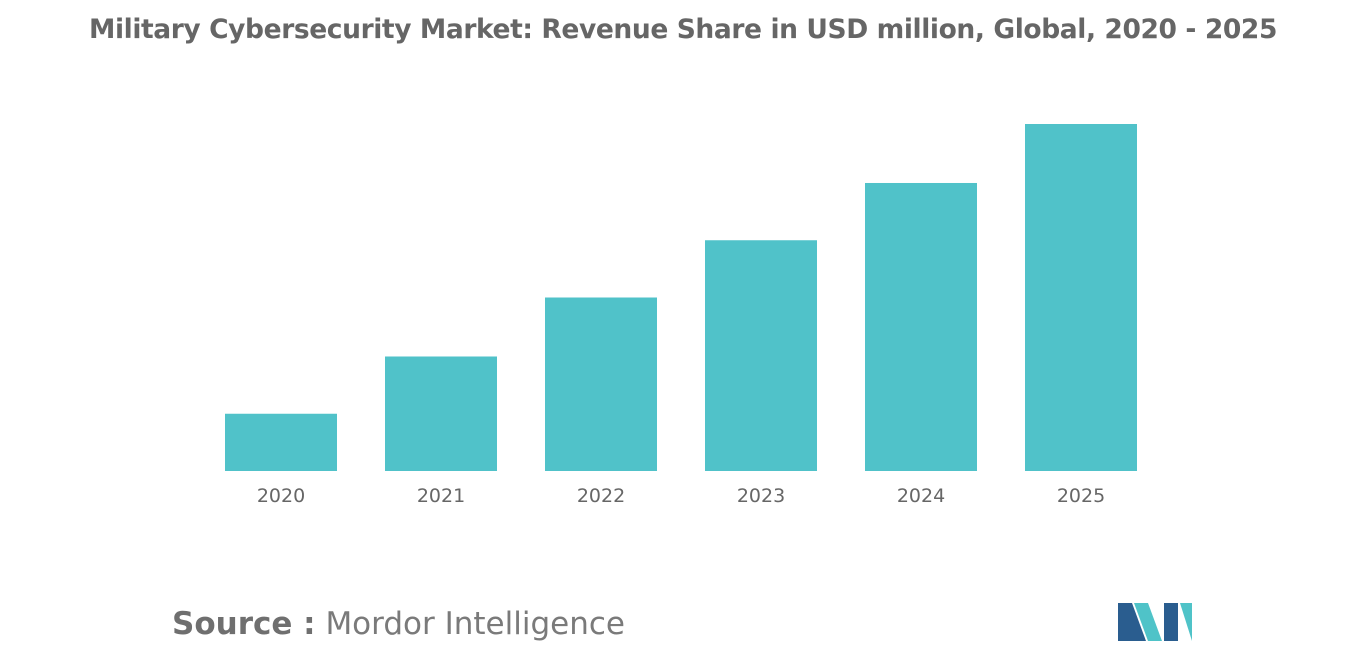  I want to click on bar-2022, so click(601, 384).